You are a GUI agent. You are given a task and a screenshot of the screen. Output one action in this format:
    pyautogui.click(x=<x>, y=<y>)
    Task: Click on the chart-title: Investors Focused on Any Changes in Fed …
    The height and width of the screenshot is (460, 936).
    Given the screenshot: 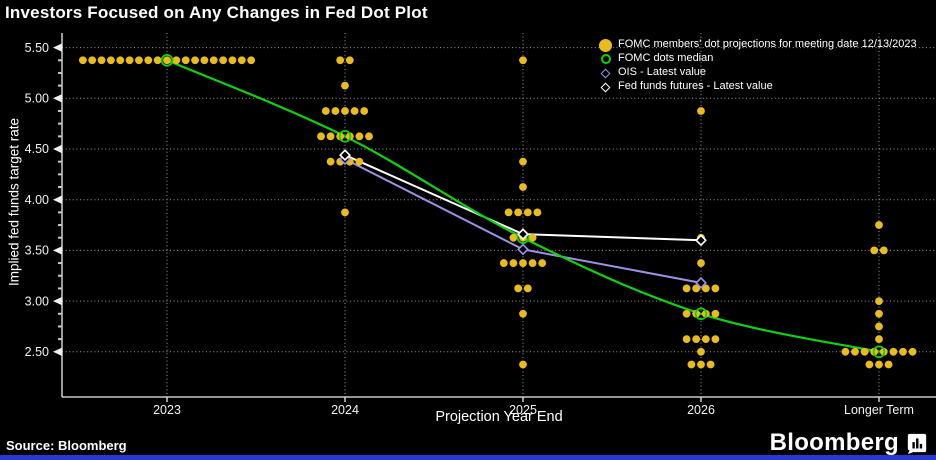 What is the action you would take?
    pyautogui.click(x=216, y=12)
    